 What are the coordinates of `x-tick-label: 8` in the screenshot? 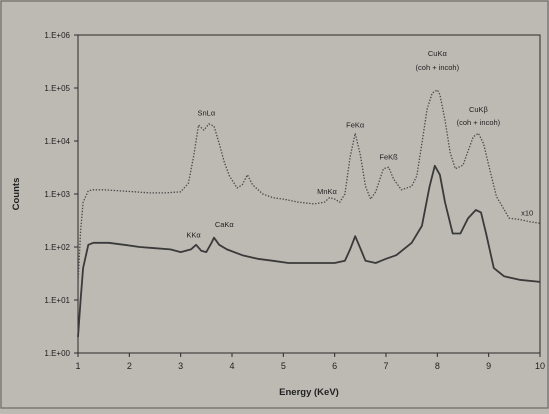 It's located at (437, 366).